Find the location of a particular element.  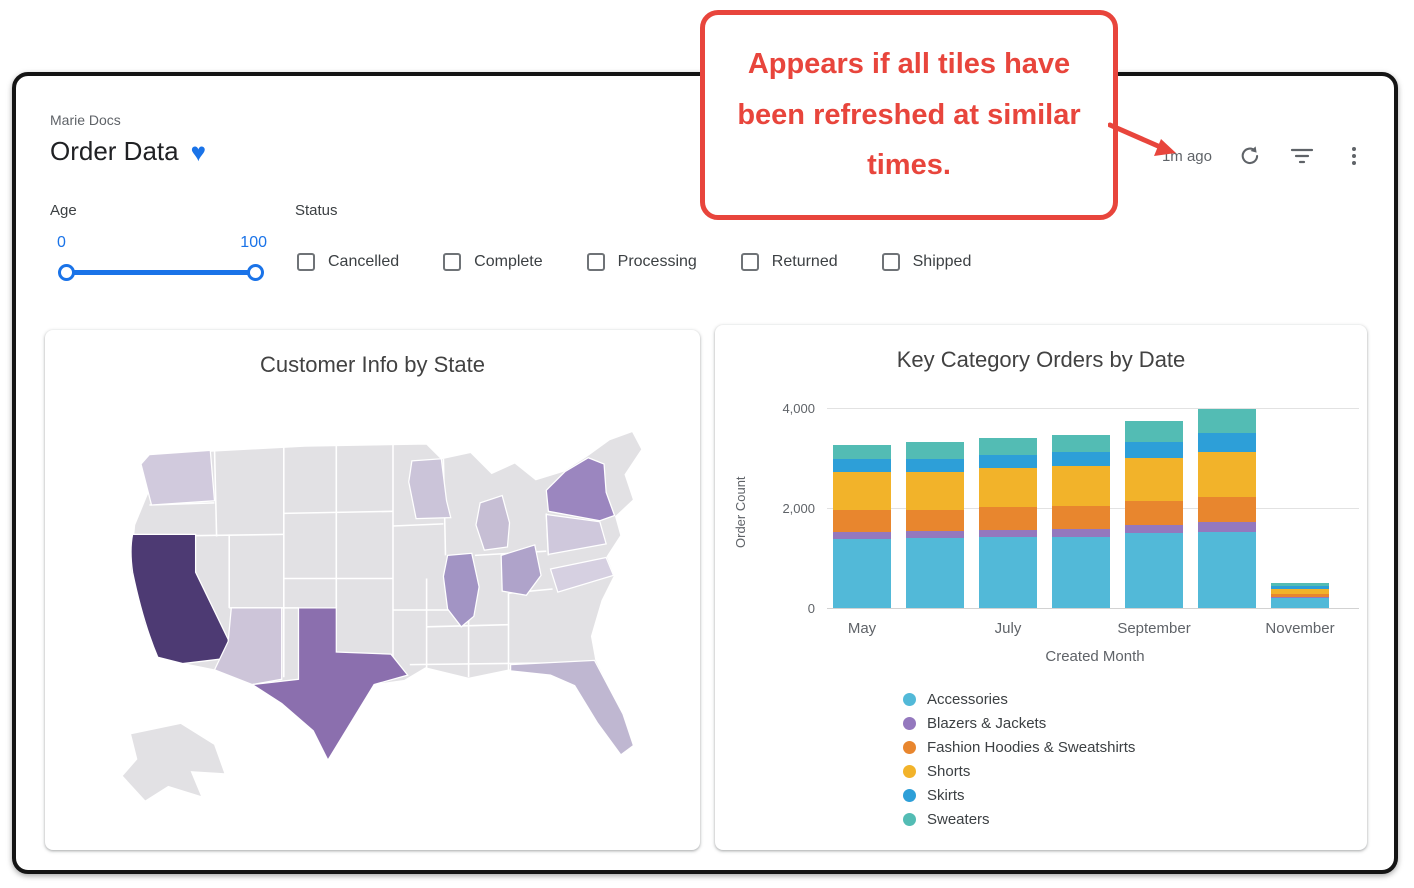

state-michigan is located at coordinates (493, 522).